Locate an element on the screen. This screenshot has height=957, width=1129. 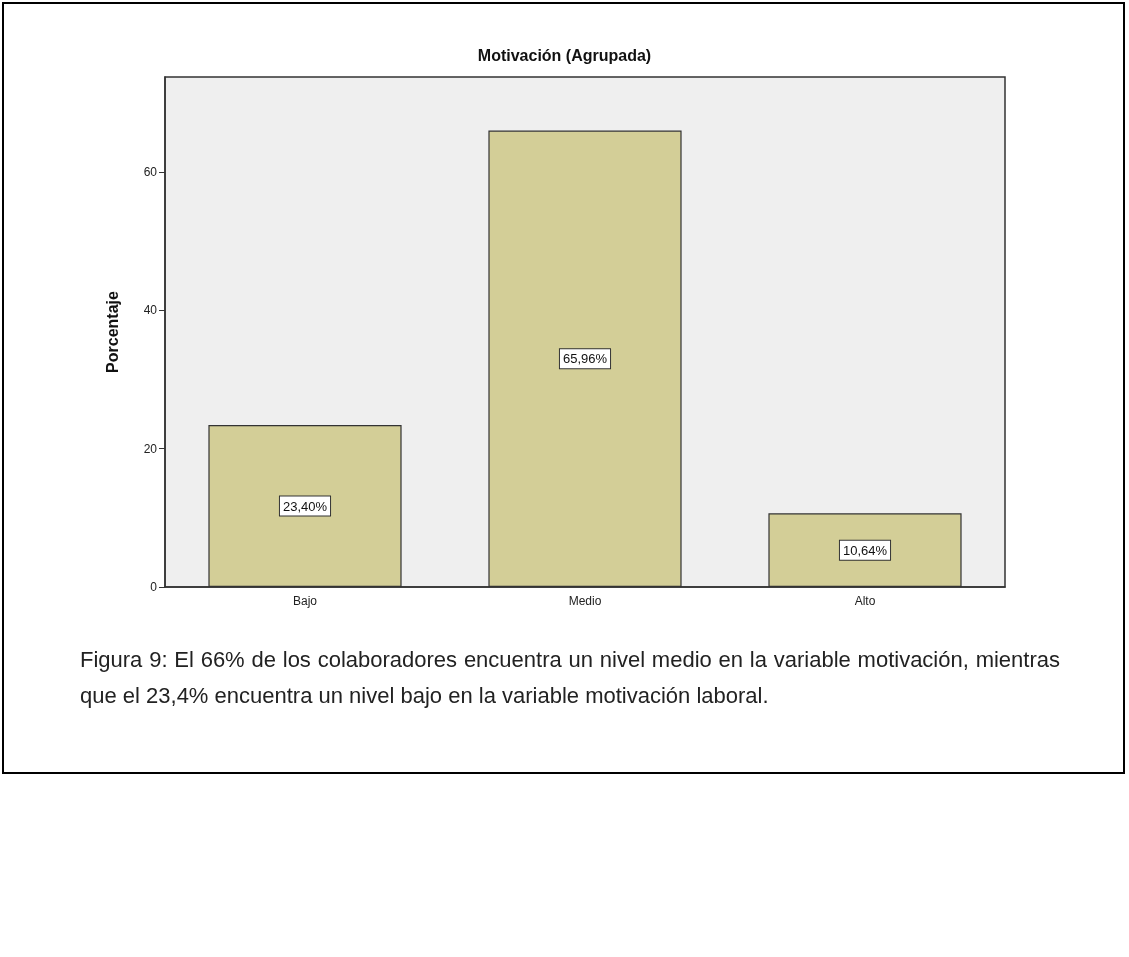
y-tick-label: 20 is located at coordinates (150, 448).